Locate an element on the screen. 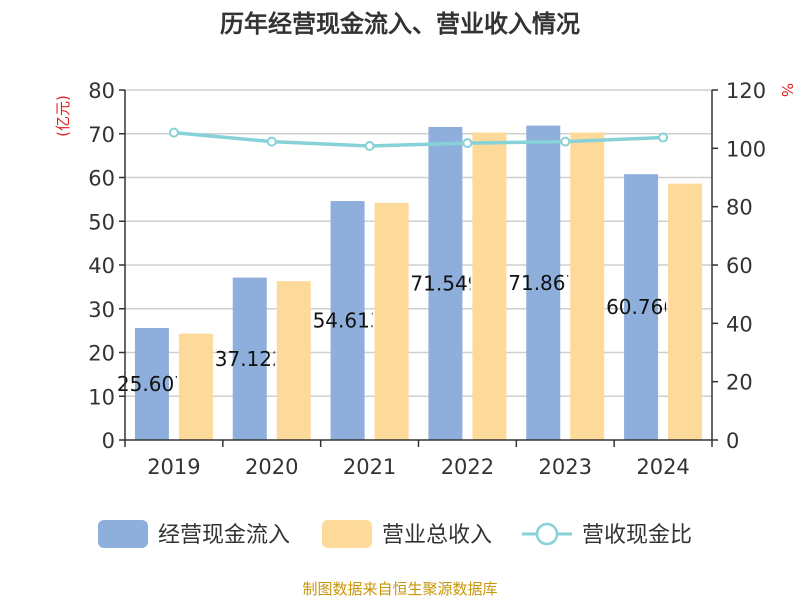 This screenshot has height=600, width=800. data-label: 25.607 is located at coordinates (152, 384).